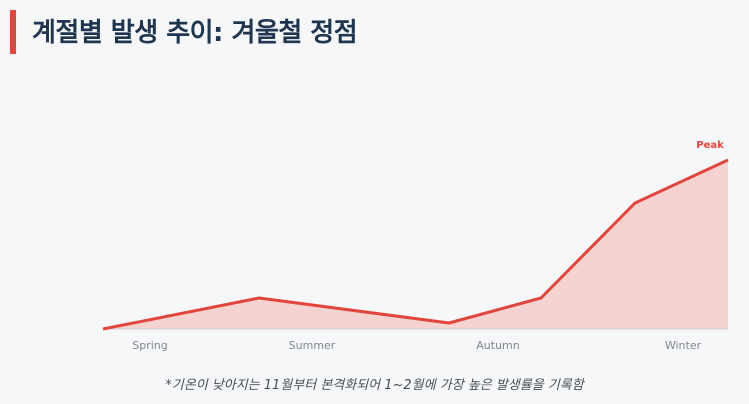 The height and width of the screenshot is (404, 749). Describe the element at coordinates (683, 345) in the screenshot. I see `x-tick-label: Winter` at that location.